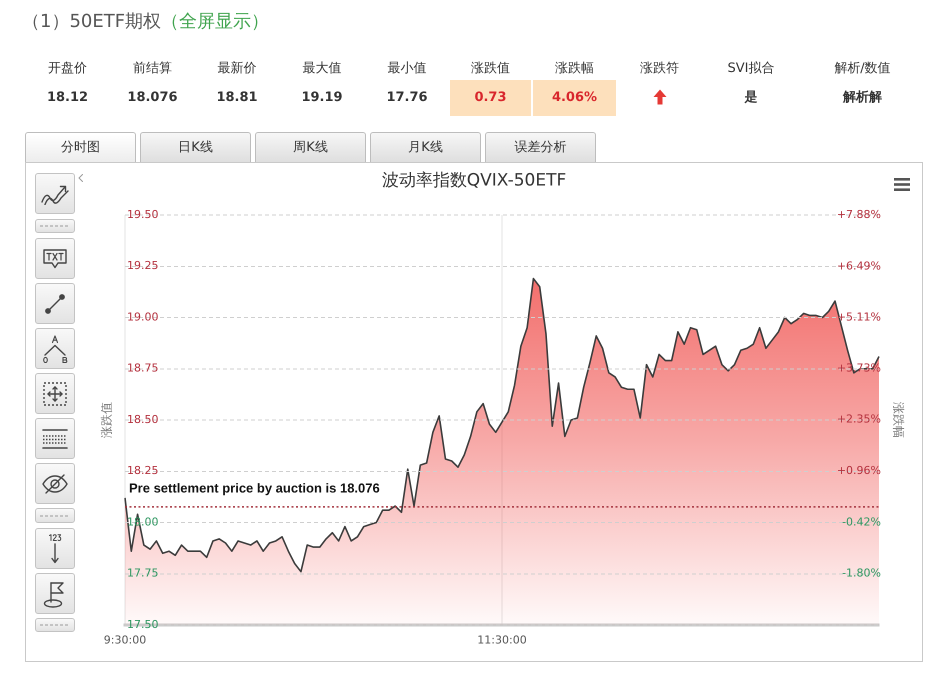  I want to click on y2-tick-label: +7.88%, so click(858, 214).